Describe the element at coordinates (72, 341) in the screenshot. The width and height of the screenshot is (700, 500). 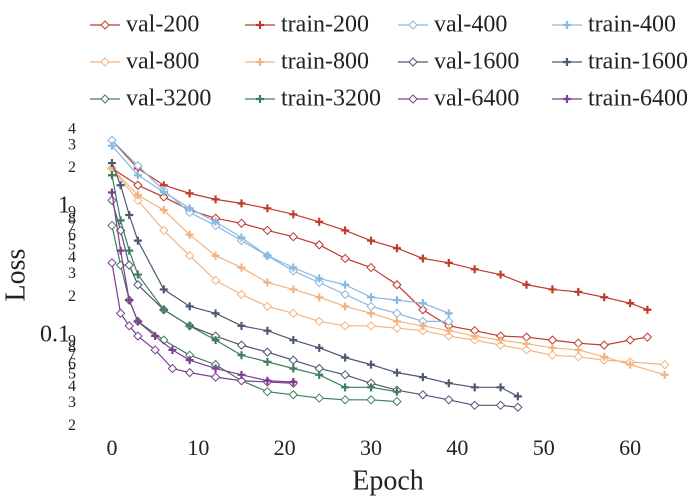
I see `y-tick-label: 9` at that location.